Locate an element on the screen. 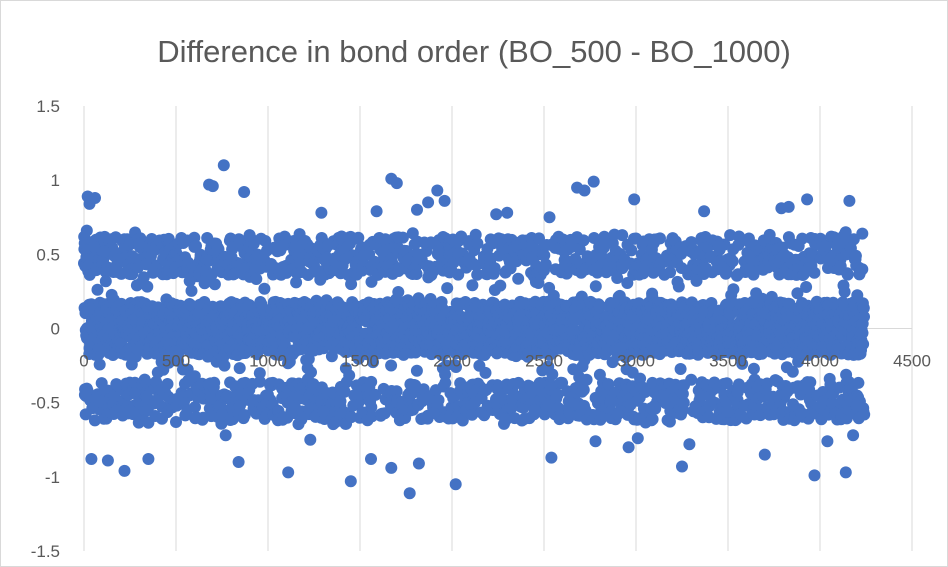 The image size is (948, 567). y-tick-label: 0 is located at coordinates (55, 329).